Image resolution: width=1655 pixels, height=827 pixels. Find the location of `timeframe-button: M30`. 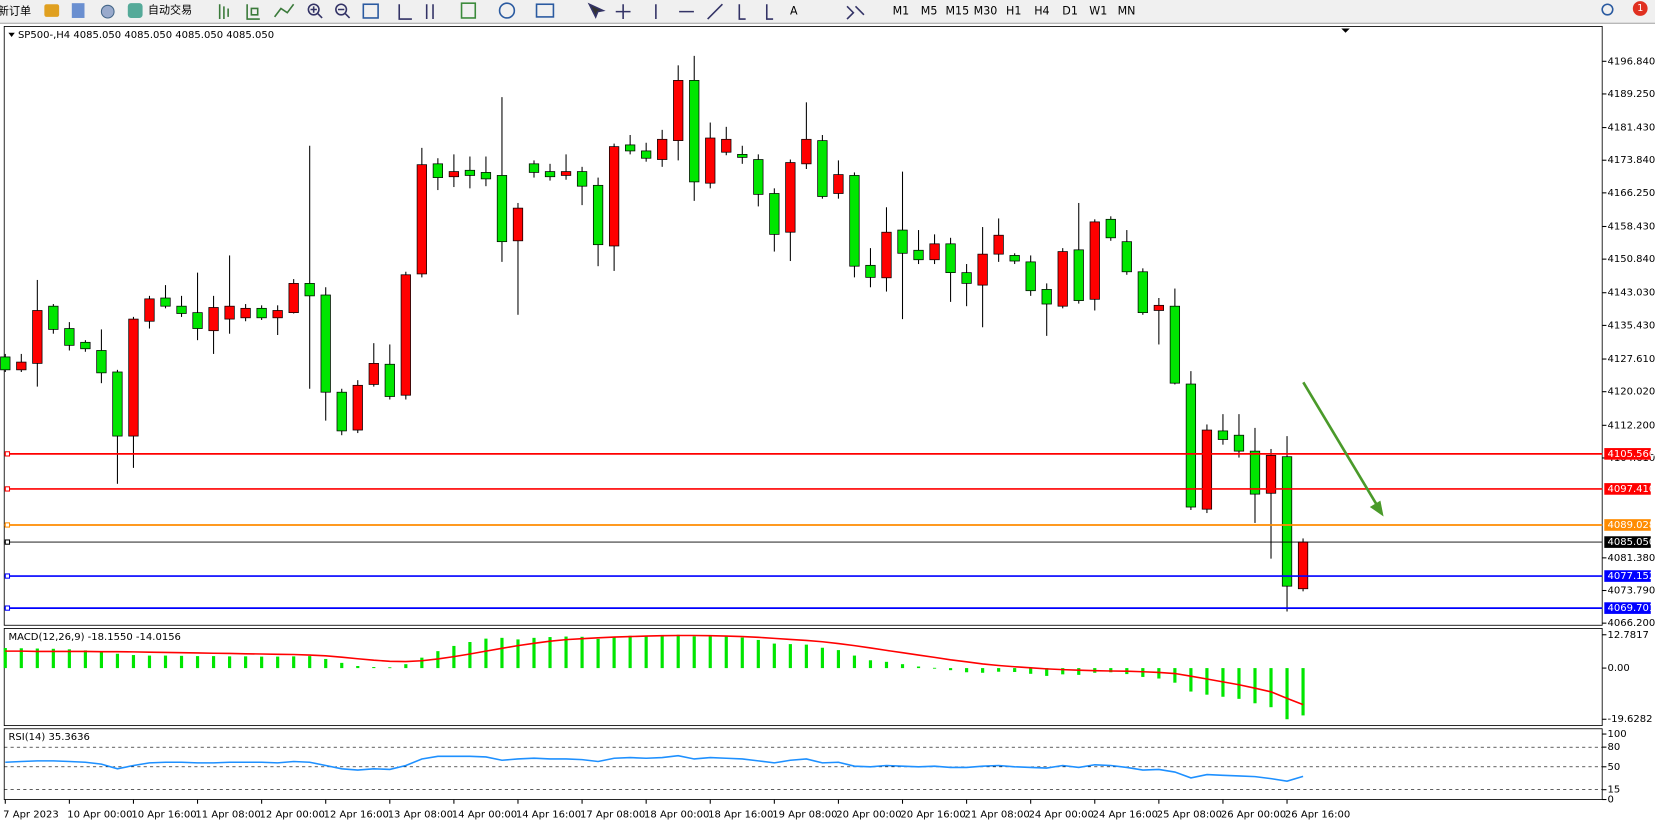

timeframe-button: M30 is located at coordinates (986, 11).